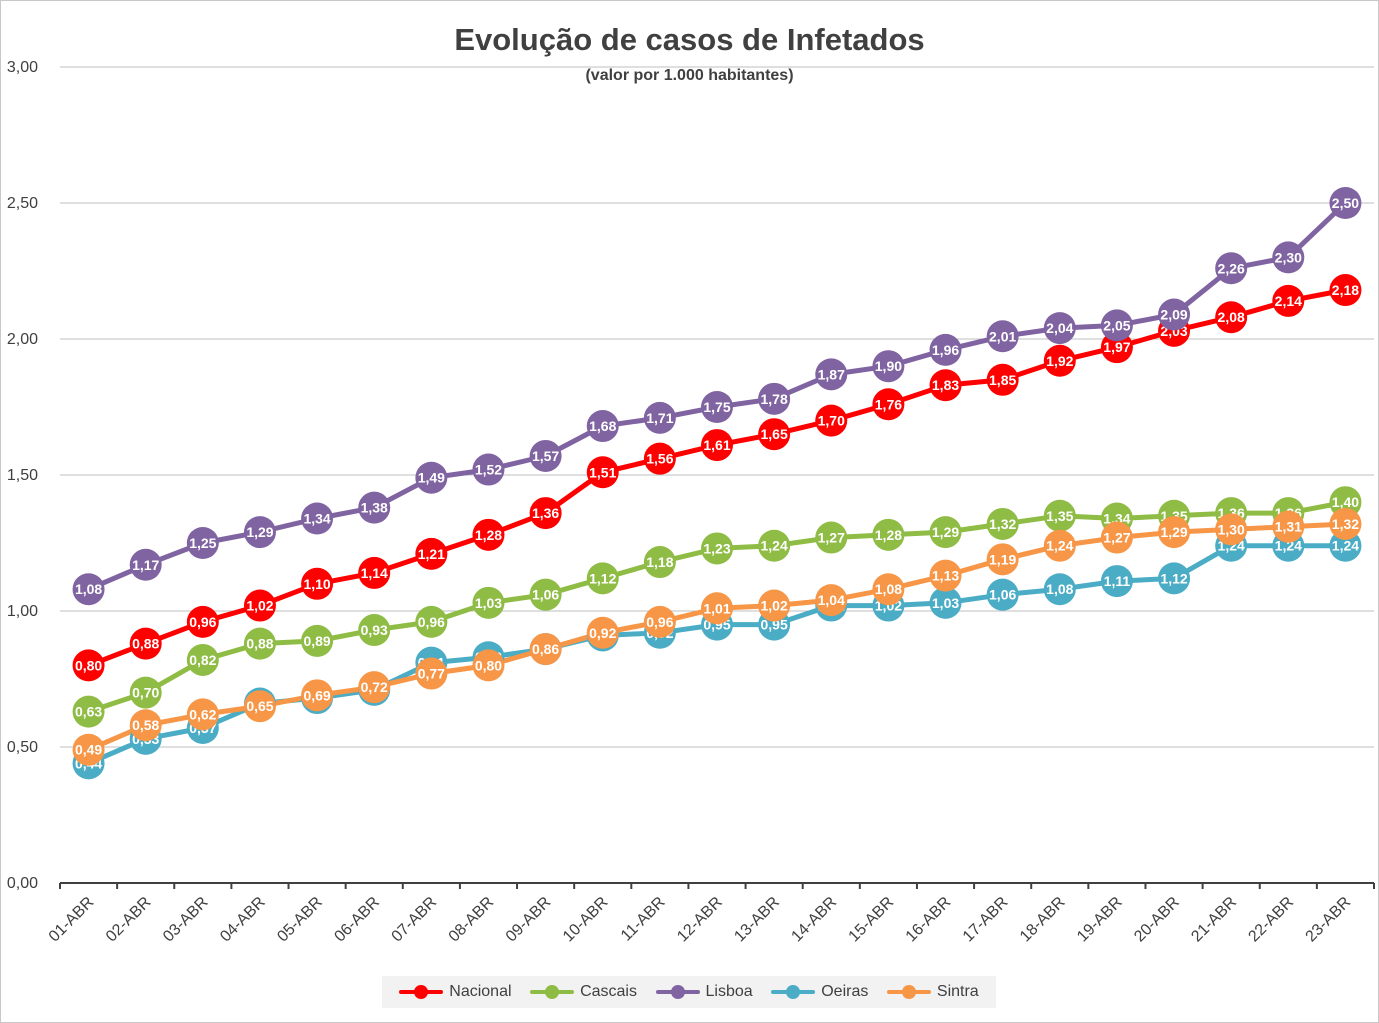 Image resolution: width=1379 pixels, height=1023 pixels. Describe the element at coordinates (1116, 347) in the screenshot. I see `data-label-nacional: 1,97` at that location.